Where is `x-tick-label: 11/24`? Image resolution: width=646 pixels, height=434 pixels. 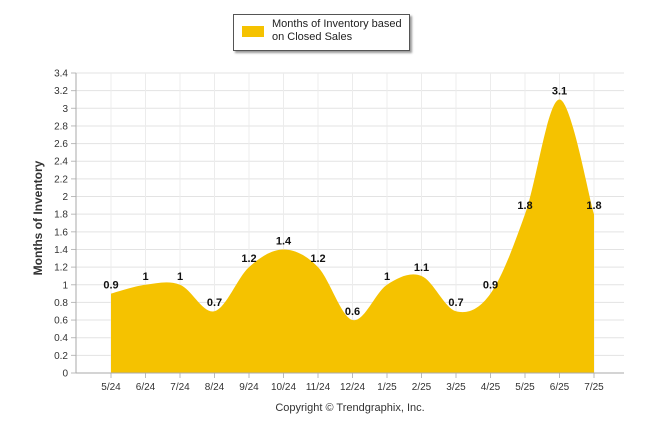 x-tick-label: 11/24 is located at coordinates (318, 387).